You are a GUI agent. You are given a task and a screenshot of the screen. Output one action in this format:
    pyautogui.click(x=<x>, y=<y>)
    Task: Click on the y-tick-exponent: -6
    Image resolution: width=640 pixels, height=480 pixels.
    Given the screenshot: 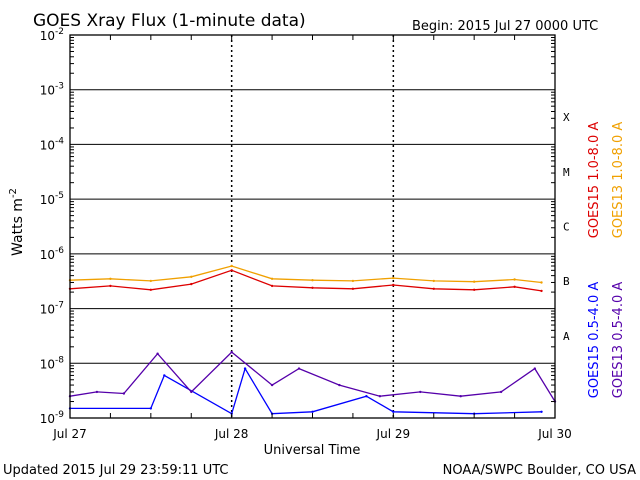 What is the action you would take?
    pyautogui.click(x=59, y=251)
    